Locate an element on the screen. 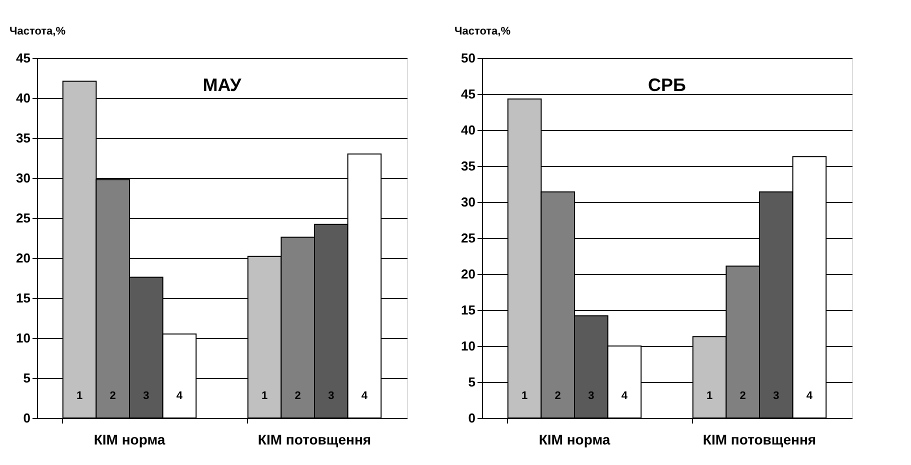  y-tick-label: 50 is located at coordinates (468, 58).